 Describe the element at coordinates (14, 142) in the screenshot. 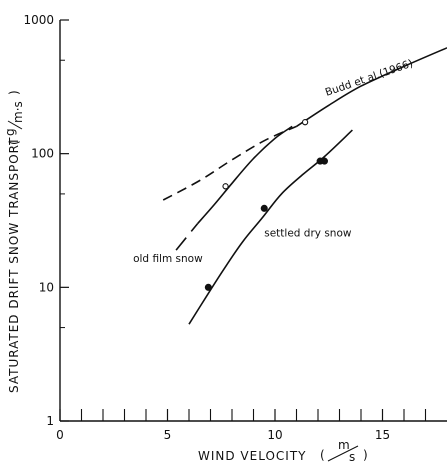

I see `y-unit-open-paren: (` at that location.